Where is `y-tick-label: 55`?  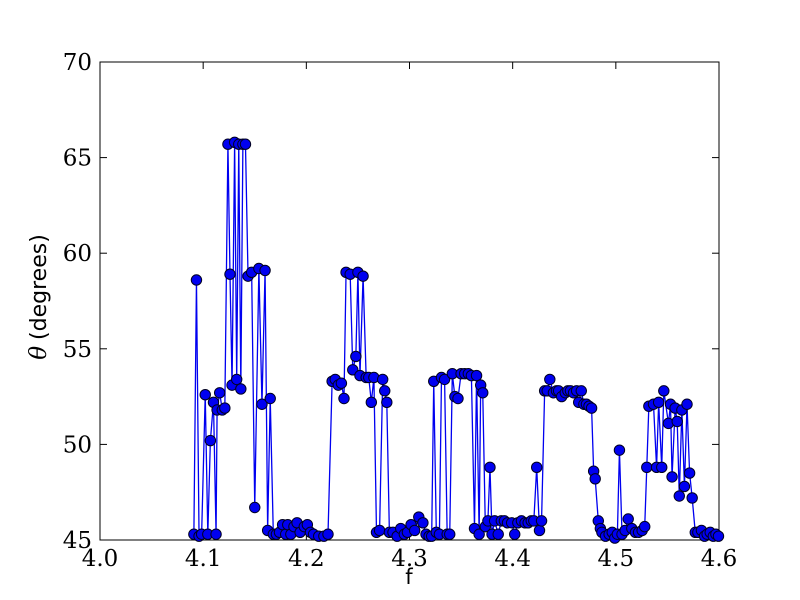 y-tick-label: 55 is located at coordinates (77, 350).